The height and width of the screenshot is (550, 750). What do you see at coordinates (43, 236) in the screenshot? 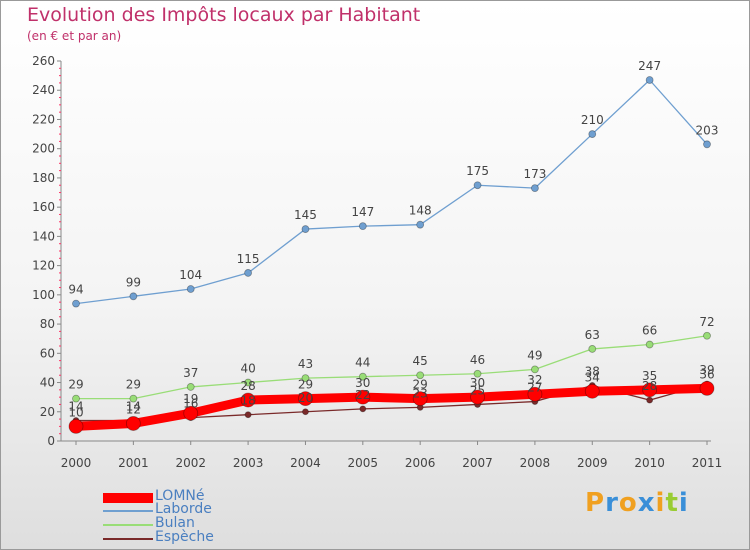
I see `y-tick-label: 140` at bounding box center [43, 236].